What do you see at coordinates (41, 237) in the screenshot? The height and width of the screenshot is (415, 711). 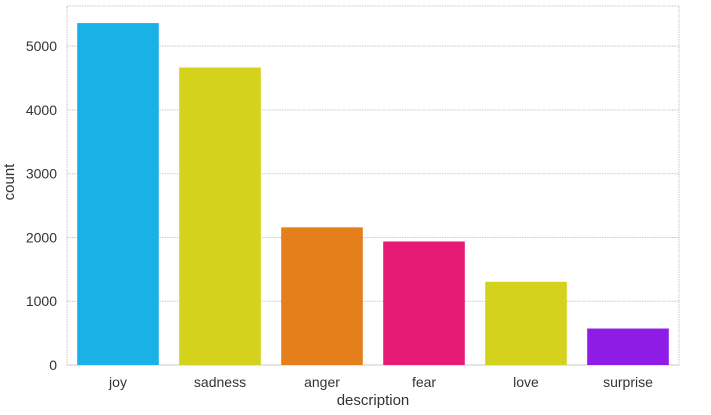 I see `y-tick-label: 2000` at bounding box center [41, 237].